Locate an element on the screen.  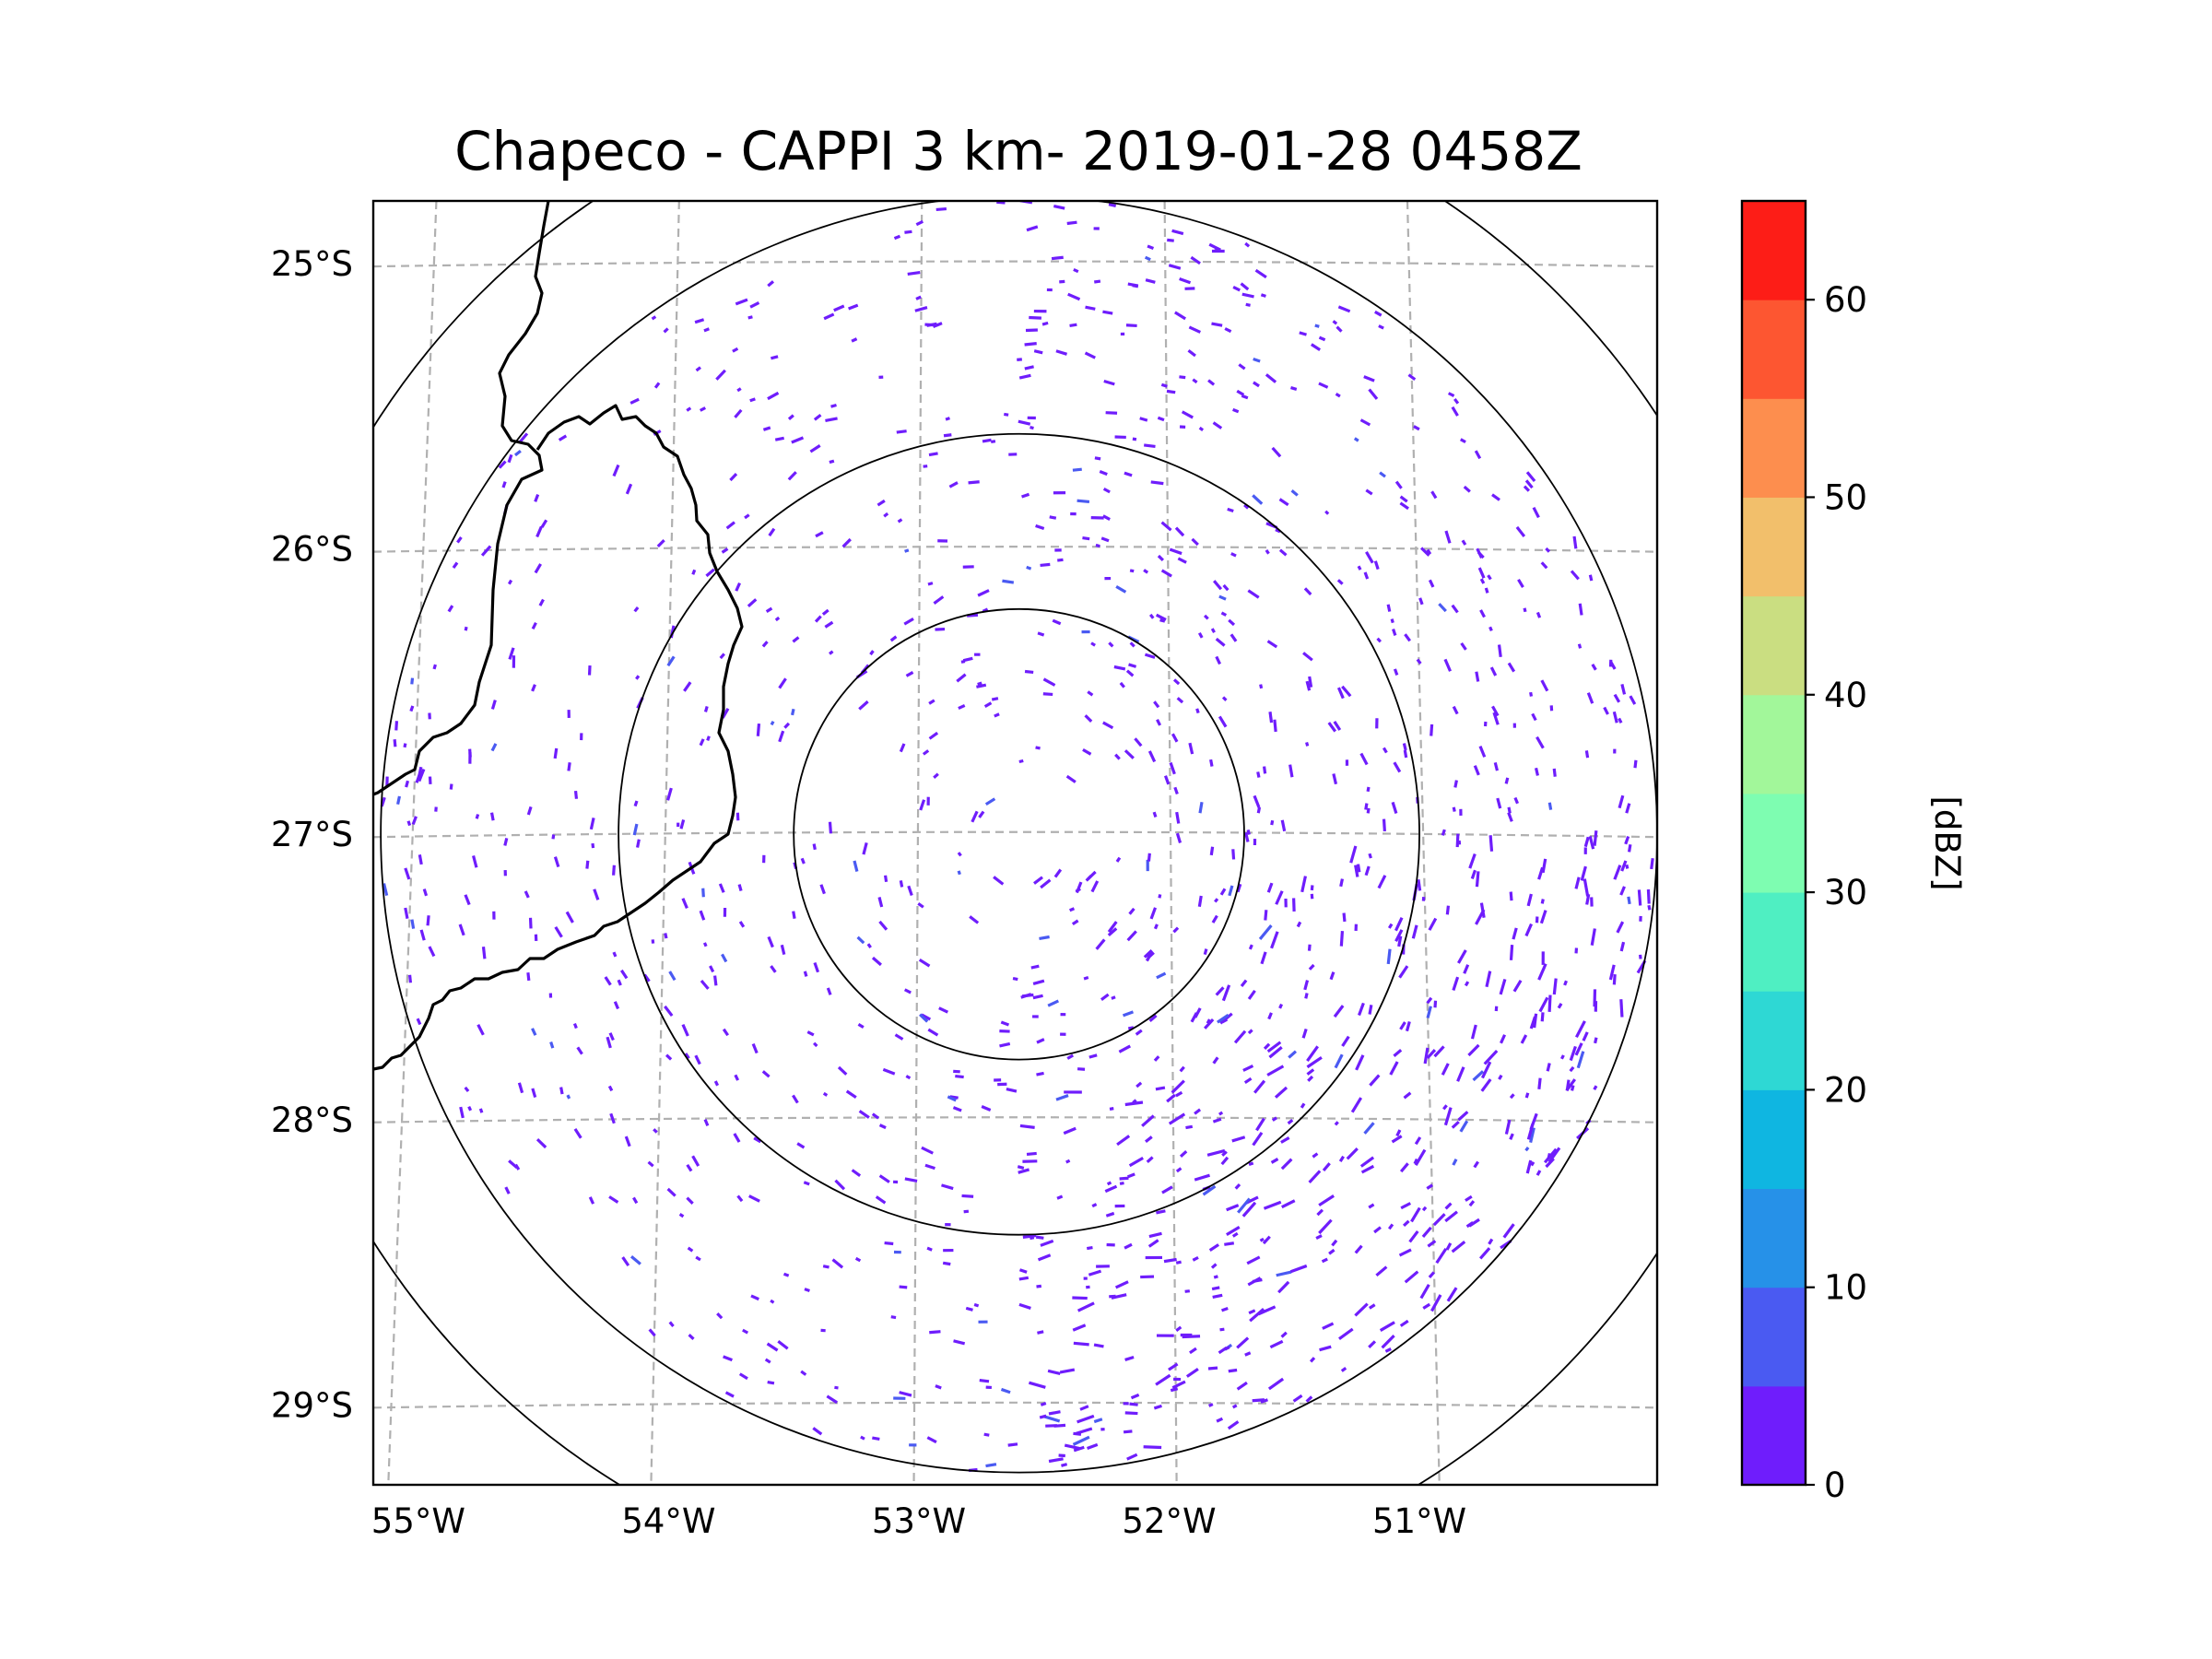
lat-tick-label: 25°S is located at coordinates (312, 264).